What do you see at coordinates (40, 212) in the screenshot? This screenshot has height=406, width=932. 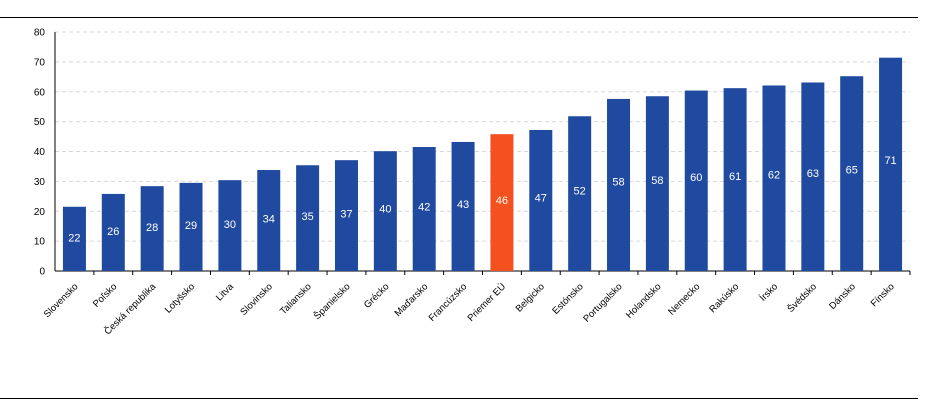 I see `y-tick-label: 20` at bounding box center [40, 212].